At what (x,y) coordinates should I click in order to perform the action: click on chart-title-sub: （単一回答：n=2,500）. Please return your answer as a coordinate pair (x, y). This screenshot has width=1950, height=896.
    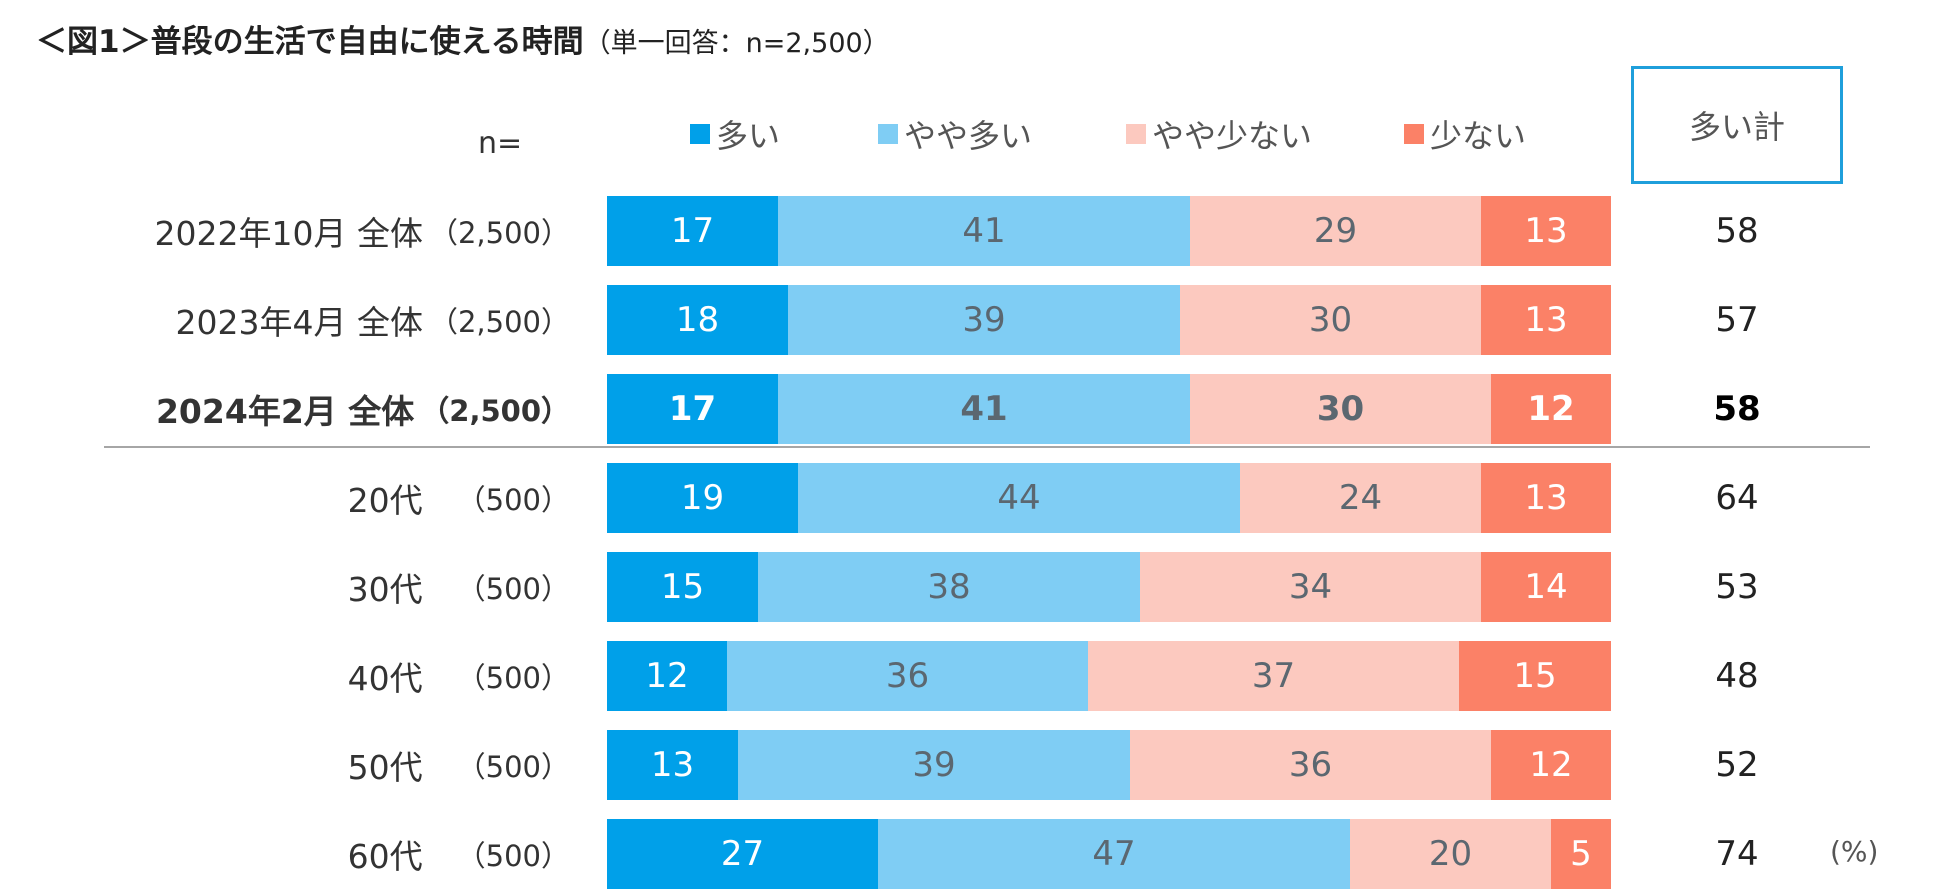
    Looking at the image, I should click on (736, 43).